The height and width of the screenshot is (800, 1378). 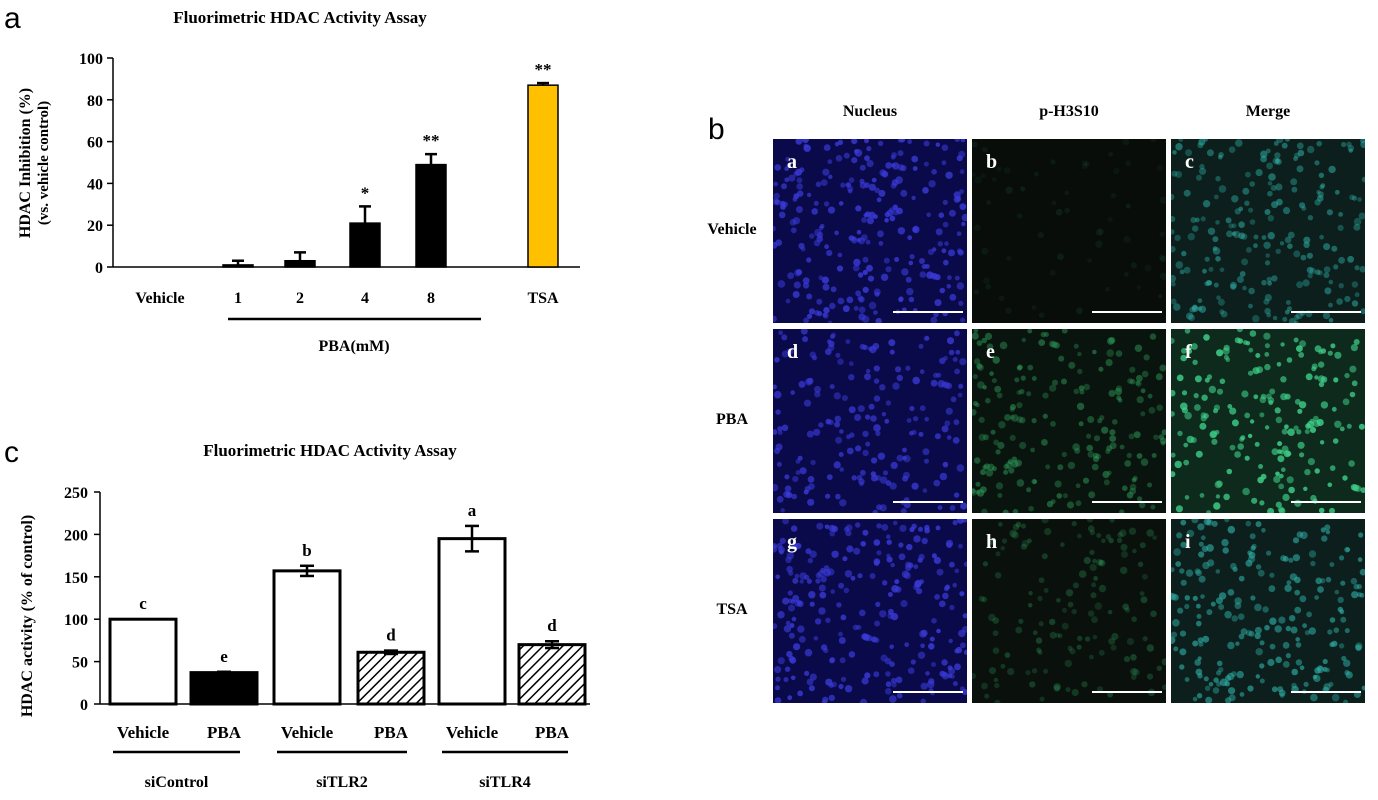 I want to click on row-header-vehicle: Vehicle, so click(x=732, y=229).